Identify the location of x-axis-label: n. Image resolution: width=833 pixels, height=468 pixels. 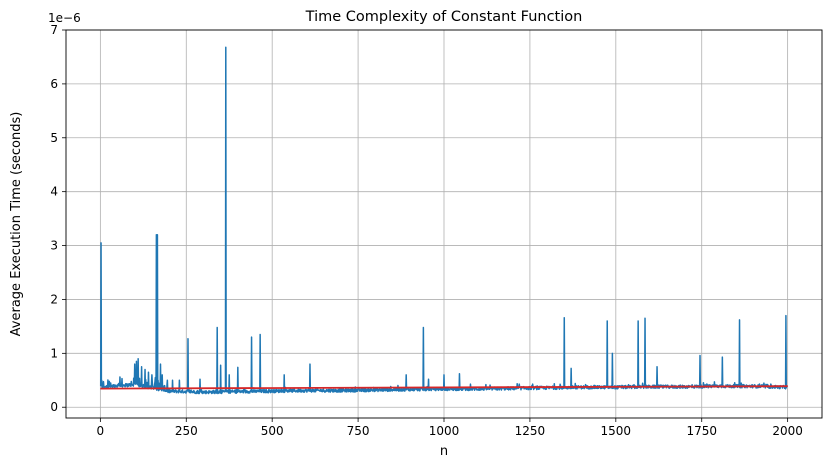
(444, 451).